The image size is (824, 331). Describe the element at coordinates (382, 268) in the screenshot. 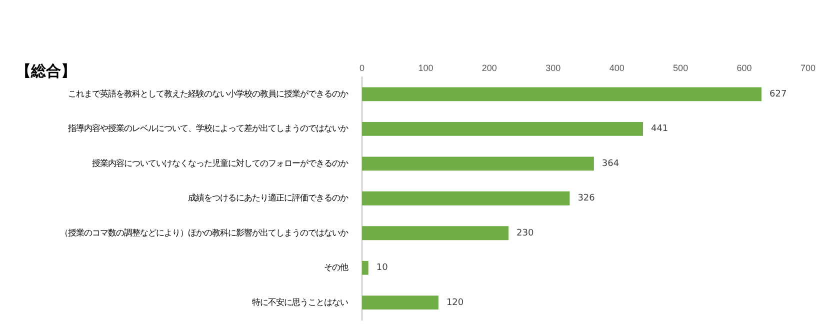

I see `data-label: 10` at that location.